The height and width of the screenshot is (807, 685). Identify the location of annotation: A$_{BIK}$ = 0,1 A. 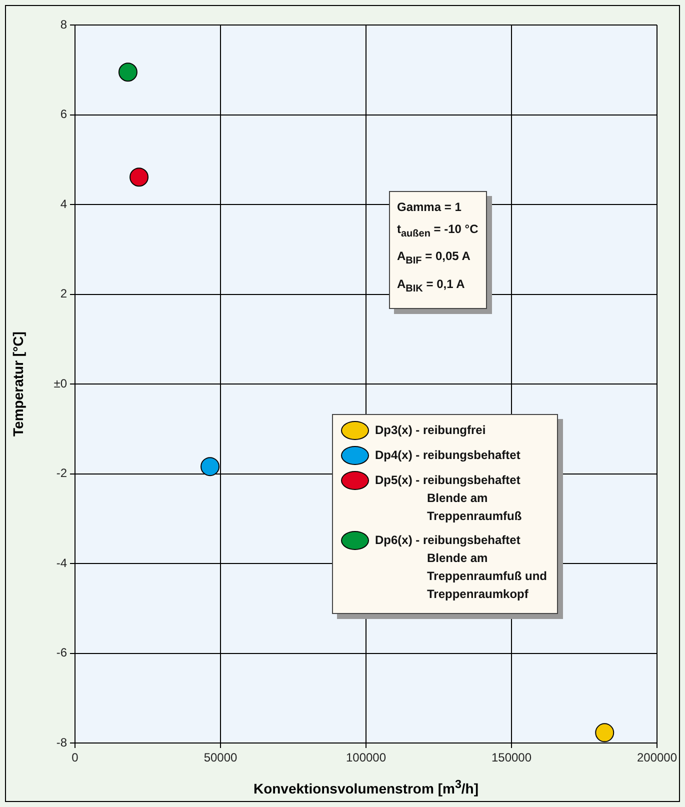
(431, 286).